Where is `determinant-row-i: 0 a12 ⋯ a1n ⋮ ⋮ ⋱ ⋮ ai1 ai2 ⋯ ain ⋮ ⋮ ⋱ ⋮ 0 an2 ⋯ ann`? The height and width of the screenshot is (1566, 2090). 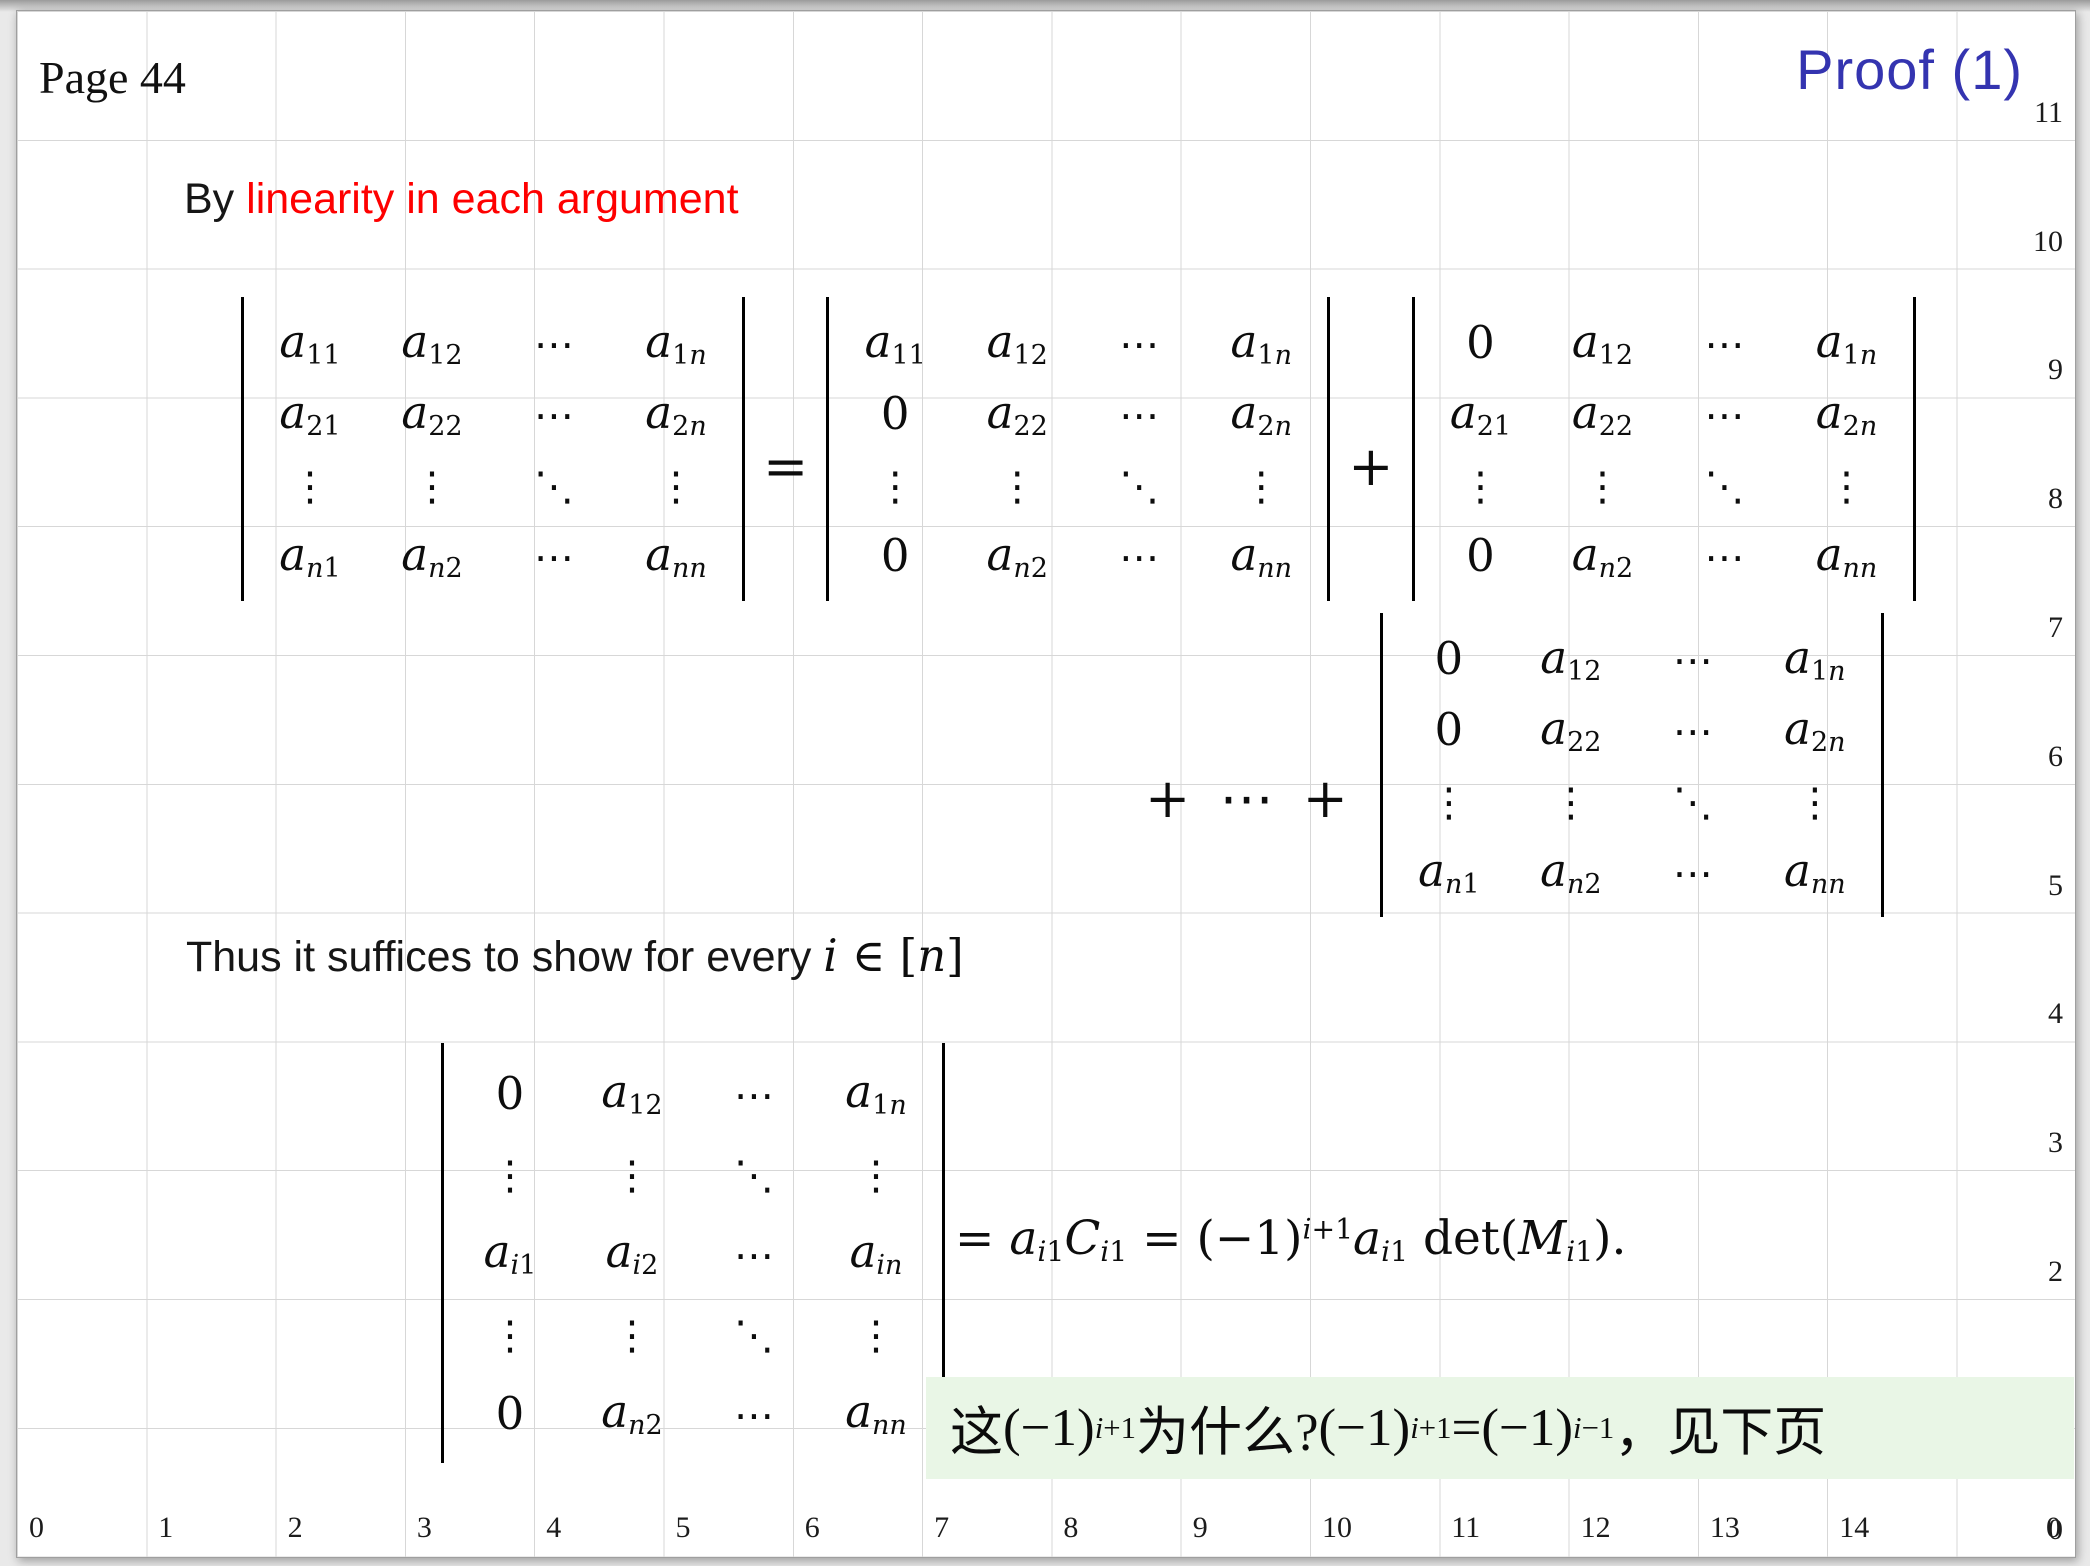
determinant-row-i: 0 a12 ⋯ a1n ⋮ ⋮ ⋱ ⋮ ai1 ai2 ⋯ ain ⋮ ⋮ ⋱ ⋮ 0 an2 ⋯ ann is located at coordinates (693, 1253).